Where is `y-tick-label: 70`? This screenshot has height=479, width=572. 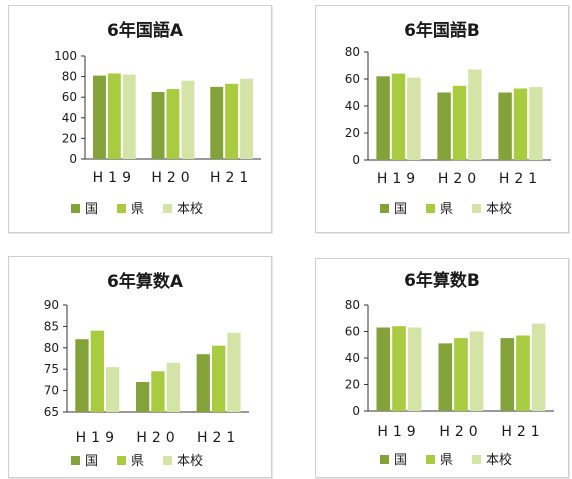 y-tick-label: 70 is located at coordinates (51, 391).